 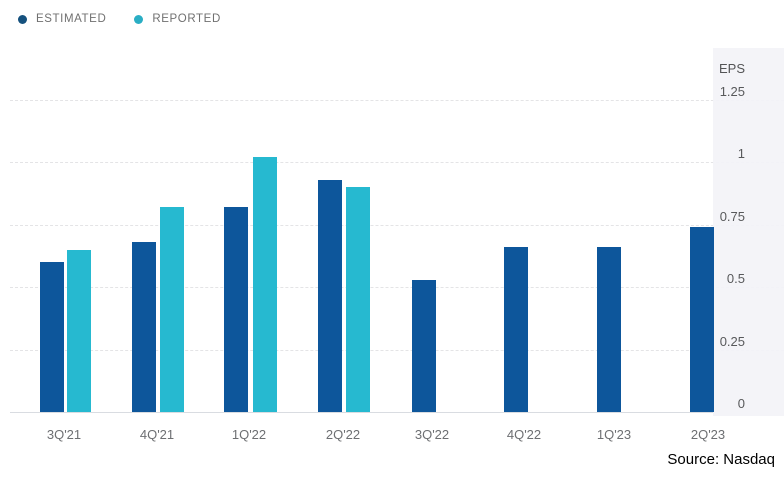 I want to click on legend-item-estimated: ESTIMATED, so click(x=62, y=19).